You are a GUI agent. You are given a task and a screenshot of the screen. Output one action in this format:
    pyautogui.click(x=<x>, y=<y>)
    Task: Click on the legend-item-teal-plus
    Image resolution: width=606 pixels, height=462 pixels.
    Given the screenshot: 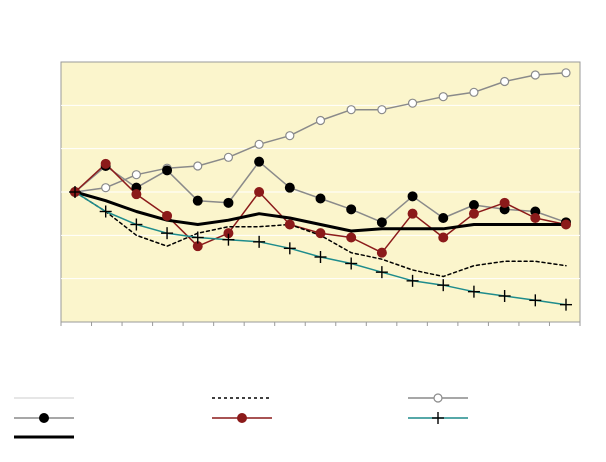 What is the action you would take?
    pyautogui.click(x=438, y=418)
    